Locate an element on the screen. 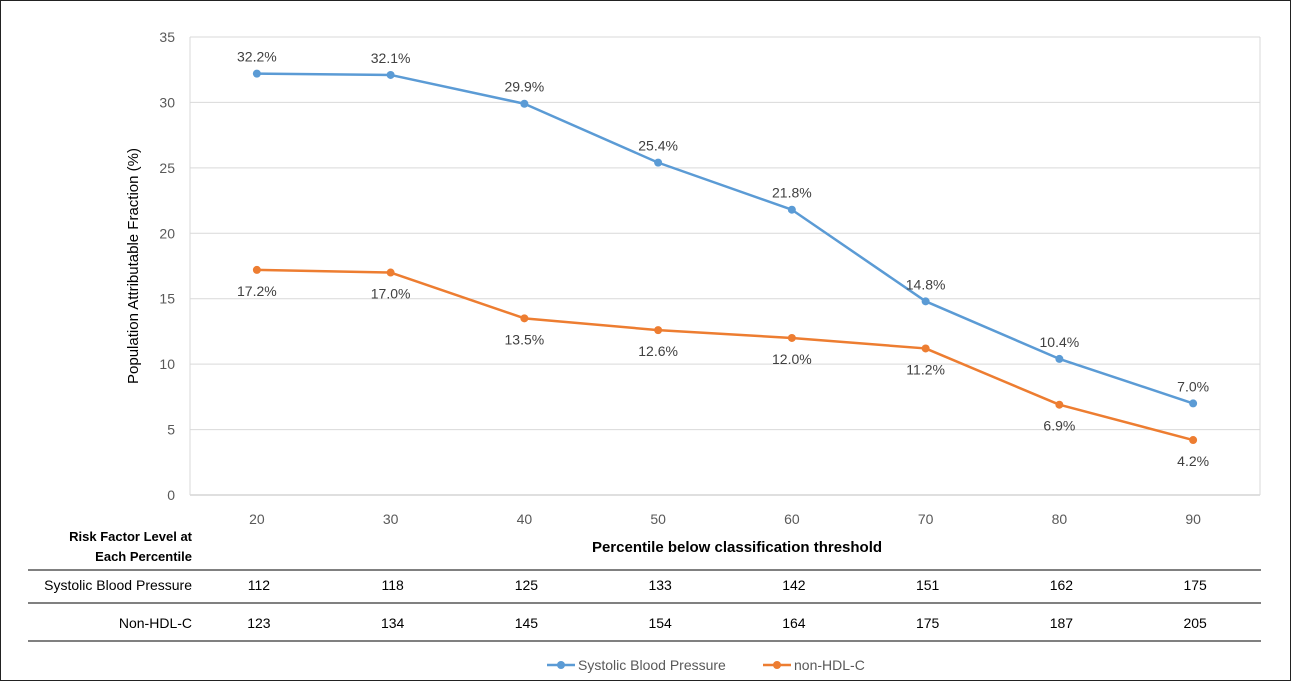  y-tick-label: 30 is located at coordinates (167, 102).